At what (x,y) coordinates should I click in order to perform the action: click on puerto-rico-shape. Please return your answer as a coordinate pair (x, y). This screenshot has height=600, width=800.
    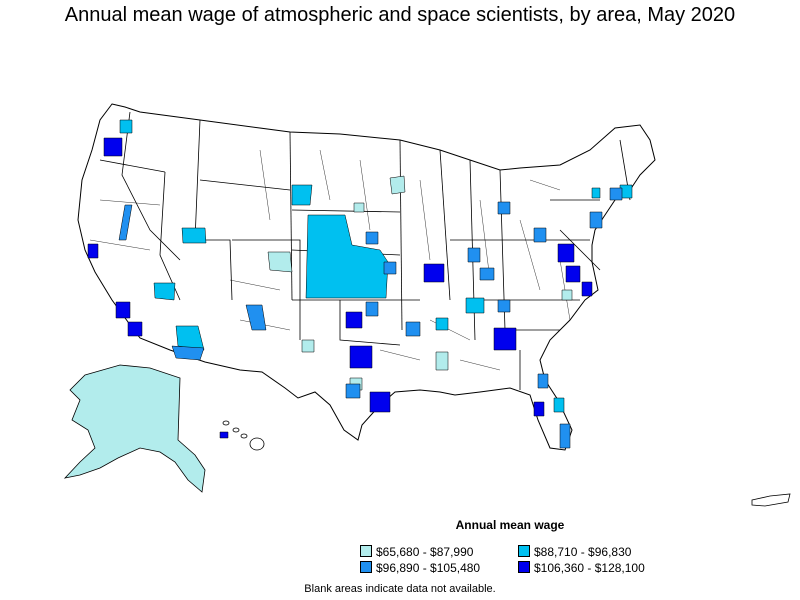
    Looking at the image, I should click on (771, 500).